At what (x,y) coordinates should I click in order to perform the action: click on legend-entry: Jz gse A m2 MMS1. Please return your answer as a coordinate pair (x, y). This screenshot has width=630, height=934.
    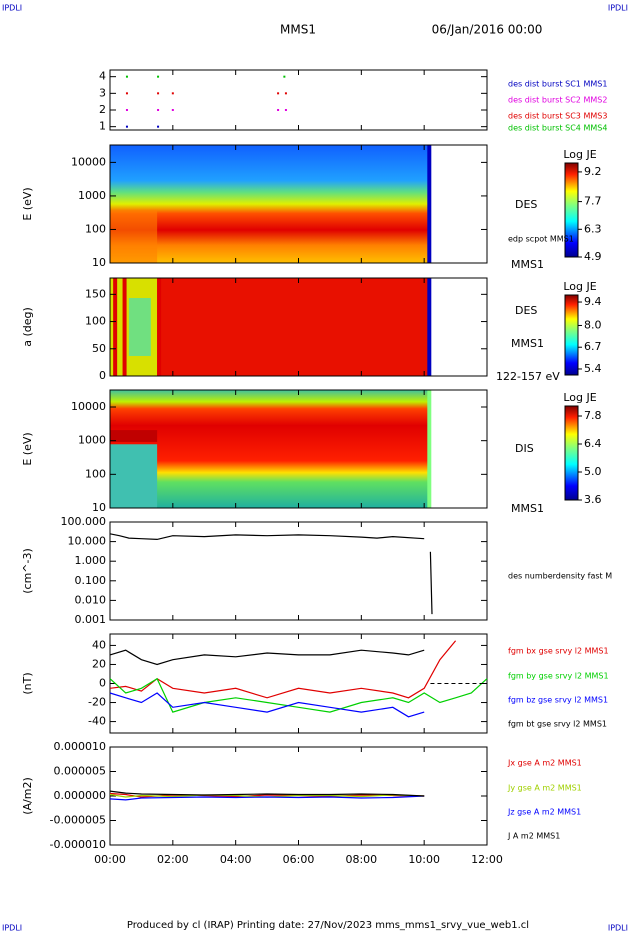
    Looking at the image, I should click on (544, 812).